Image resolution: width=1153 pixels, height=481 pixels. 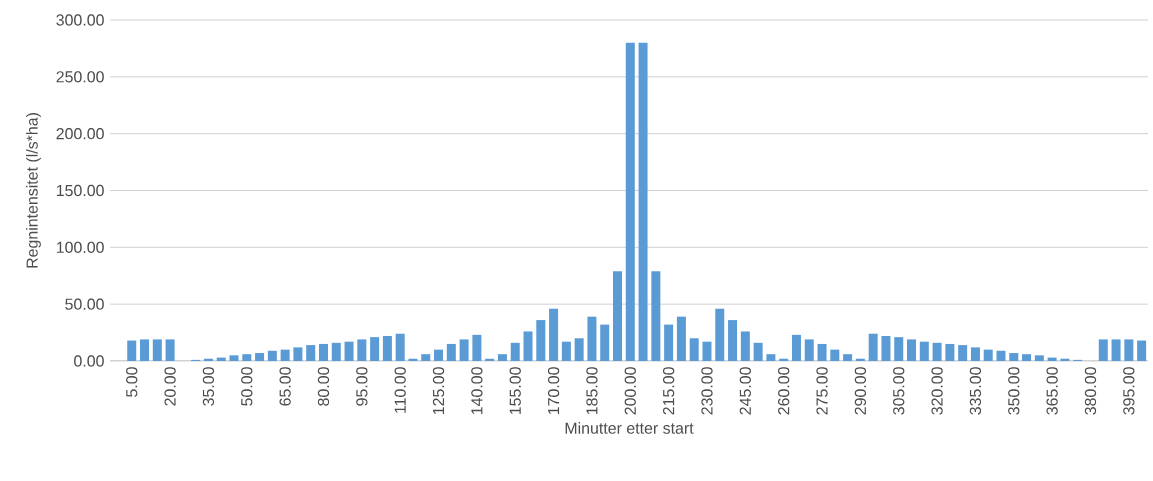 What do you see at coordinates (80, 20) in the screenshot?
I see `y-tick-label: 300.00` at bounding box center [80, 20].